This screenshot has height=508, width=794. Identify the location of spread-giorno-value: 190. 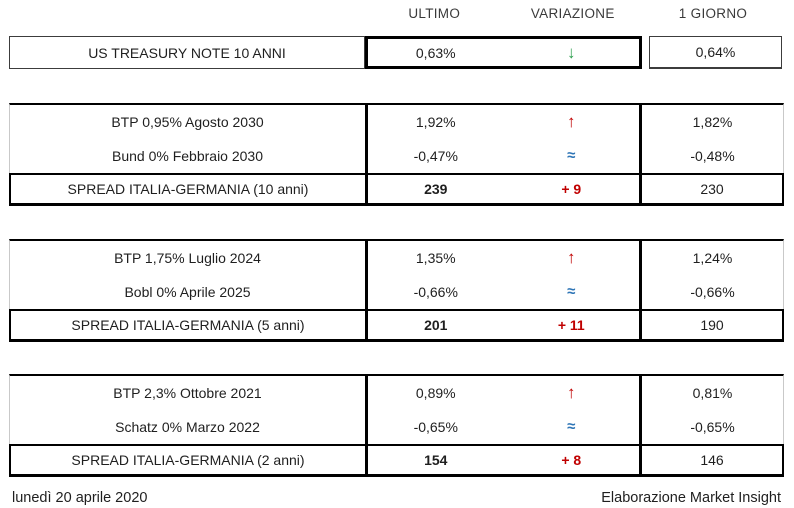
(713, 325).